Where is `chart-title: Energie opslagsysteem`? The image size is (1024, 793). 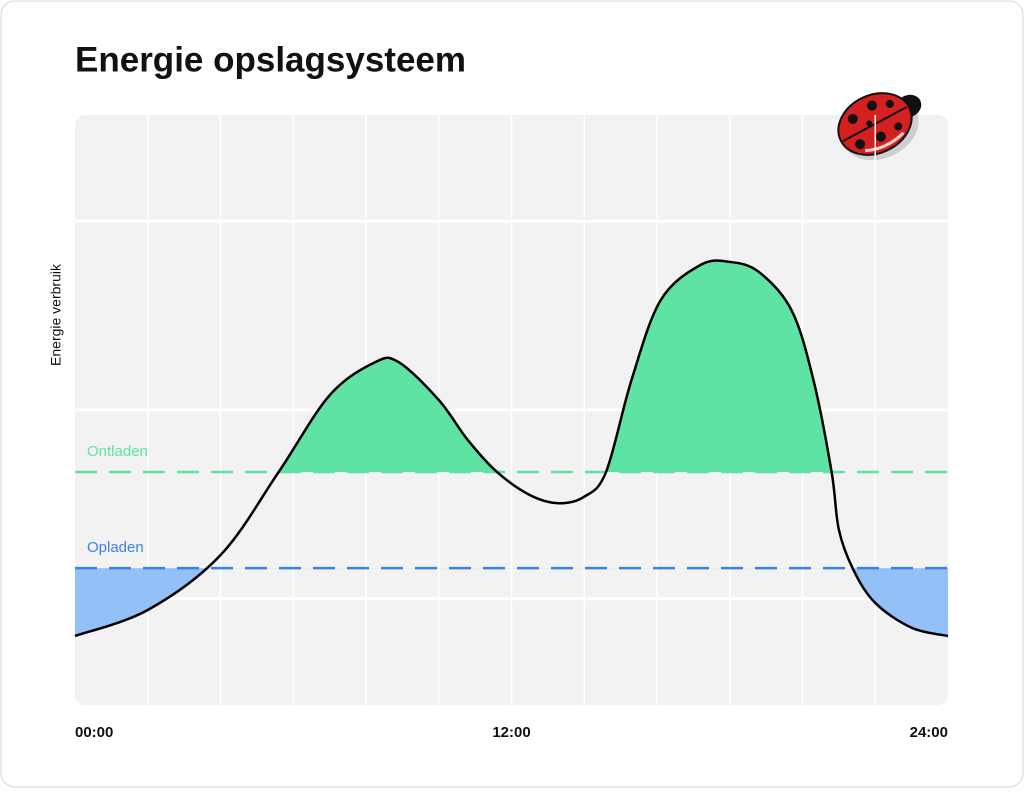 chart-title: Energie opslagsysteem is located at coordinates (270, 59).